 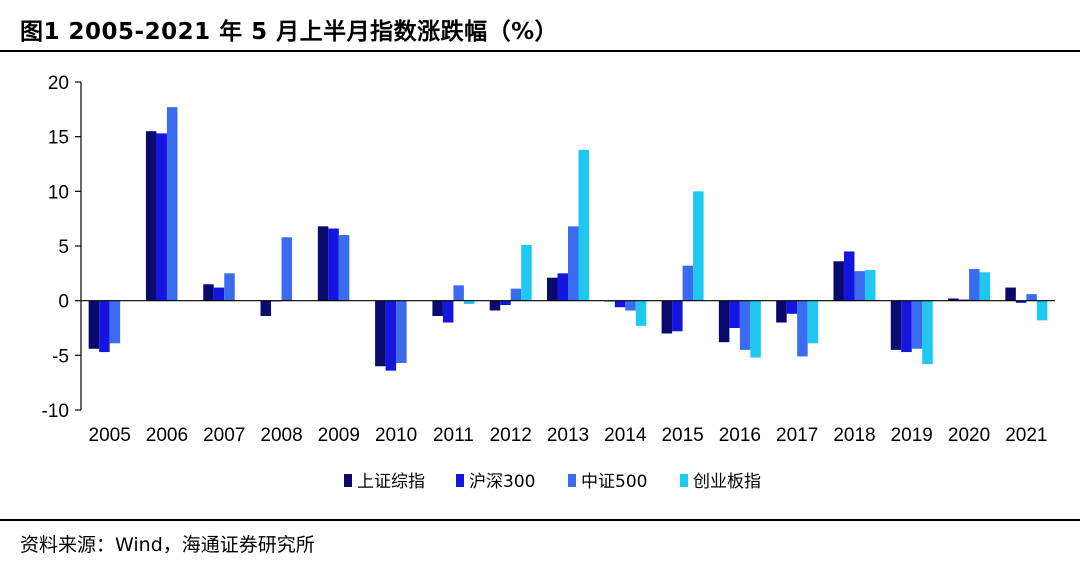 What do you see at coordinates (110, 435) in the screenshot?
I see `x-tick-label: 2005` at bounding box center [110, 435].